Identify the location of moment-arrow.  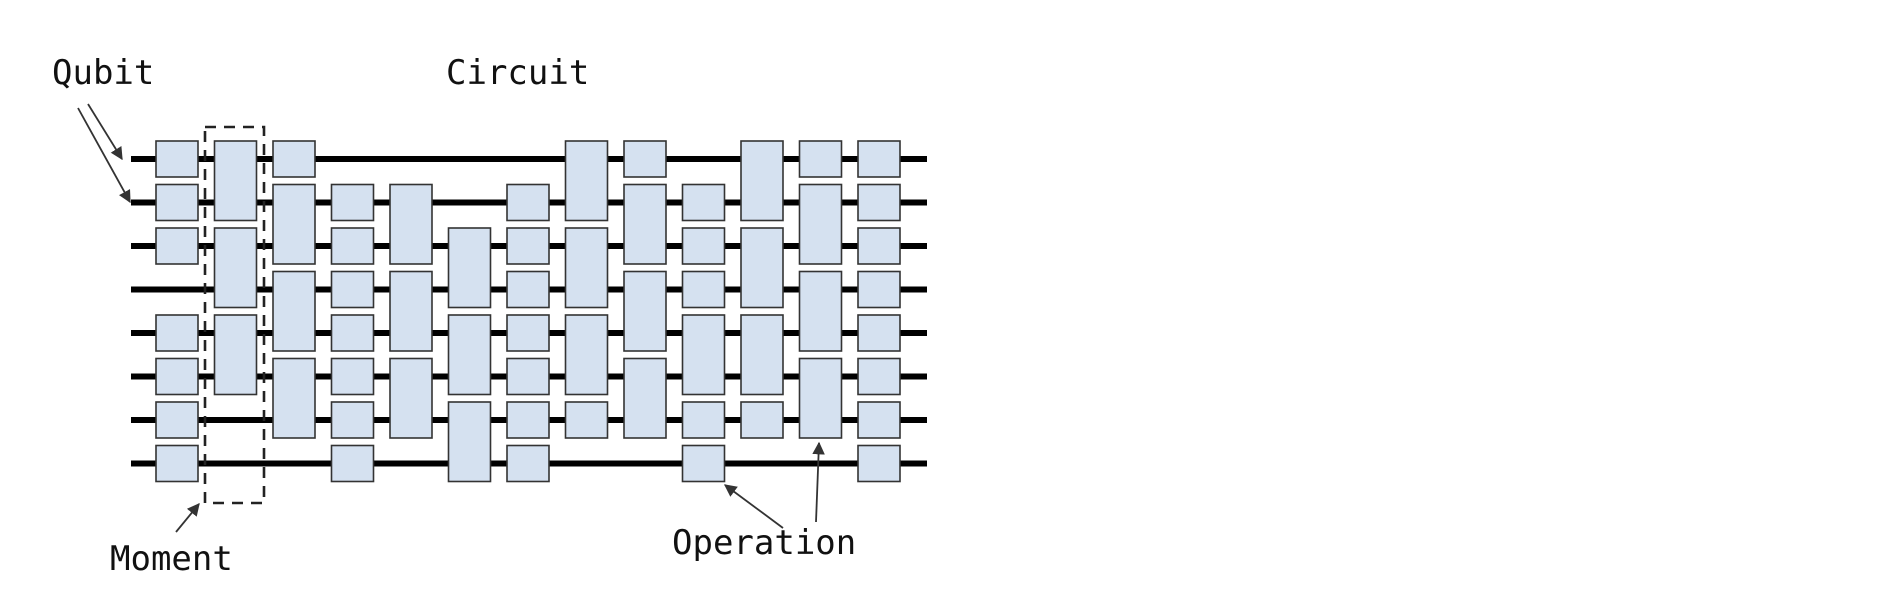
(187, 518).